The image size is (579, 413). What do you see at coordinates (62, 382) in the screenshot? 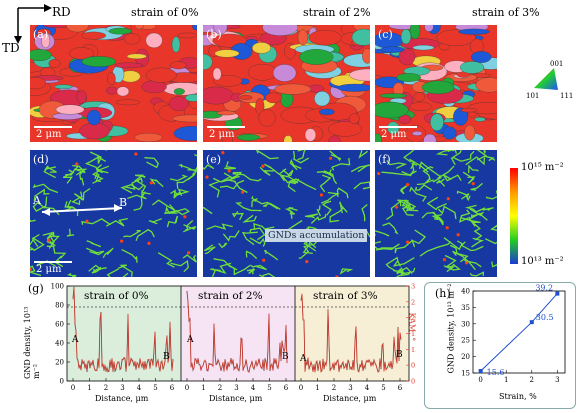
I see `y-tick-label: 0` at bounding box center [62, 382].